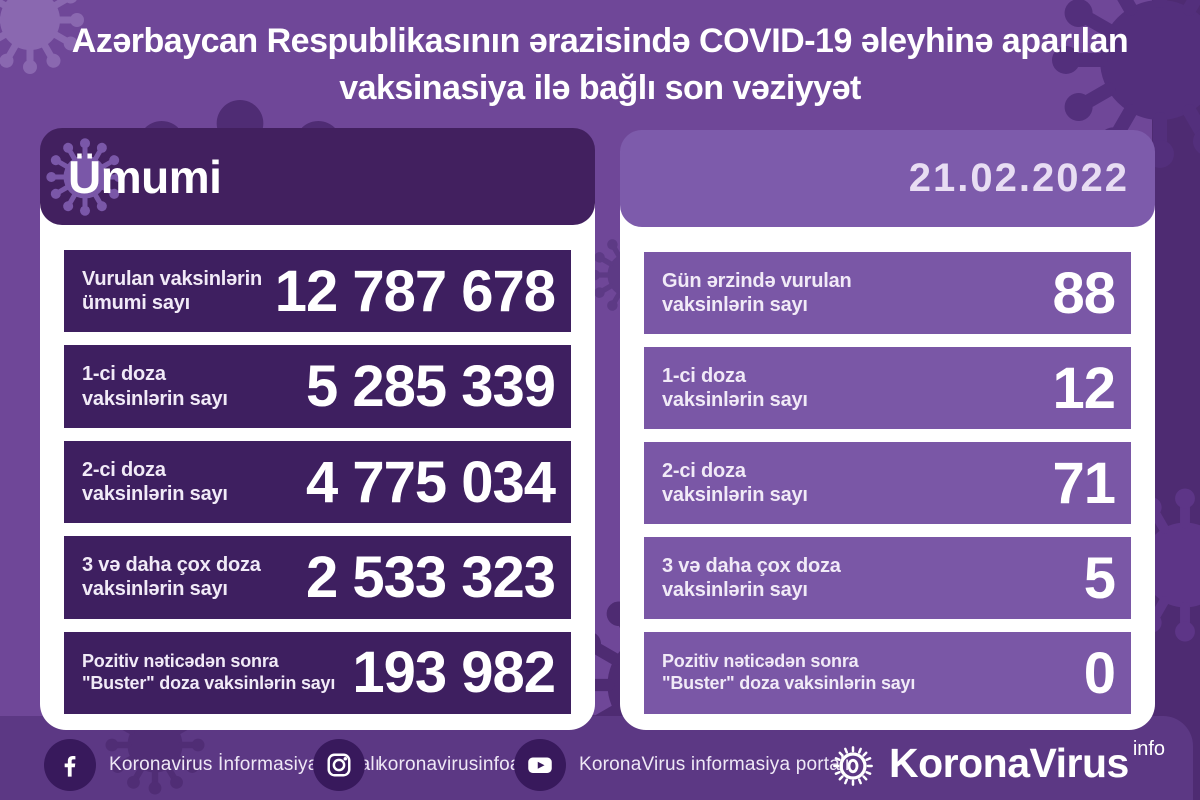 The height and width of the screenshot is (800, 1200). What do you see at coordinates (1009, 763) in the screenshot?
I see `brand-name: KoronaVirus` at bounding box center [1009, 763].